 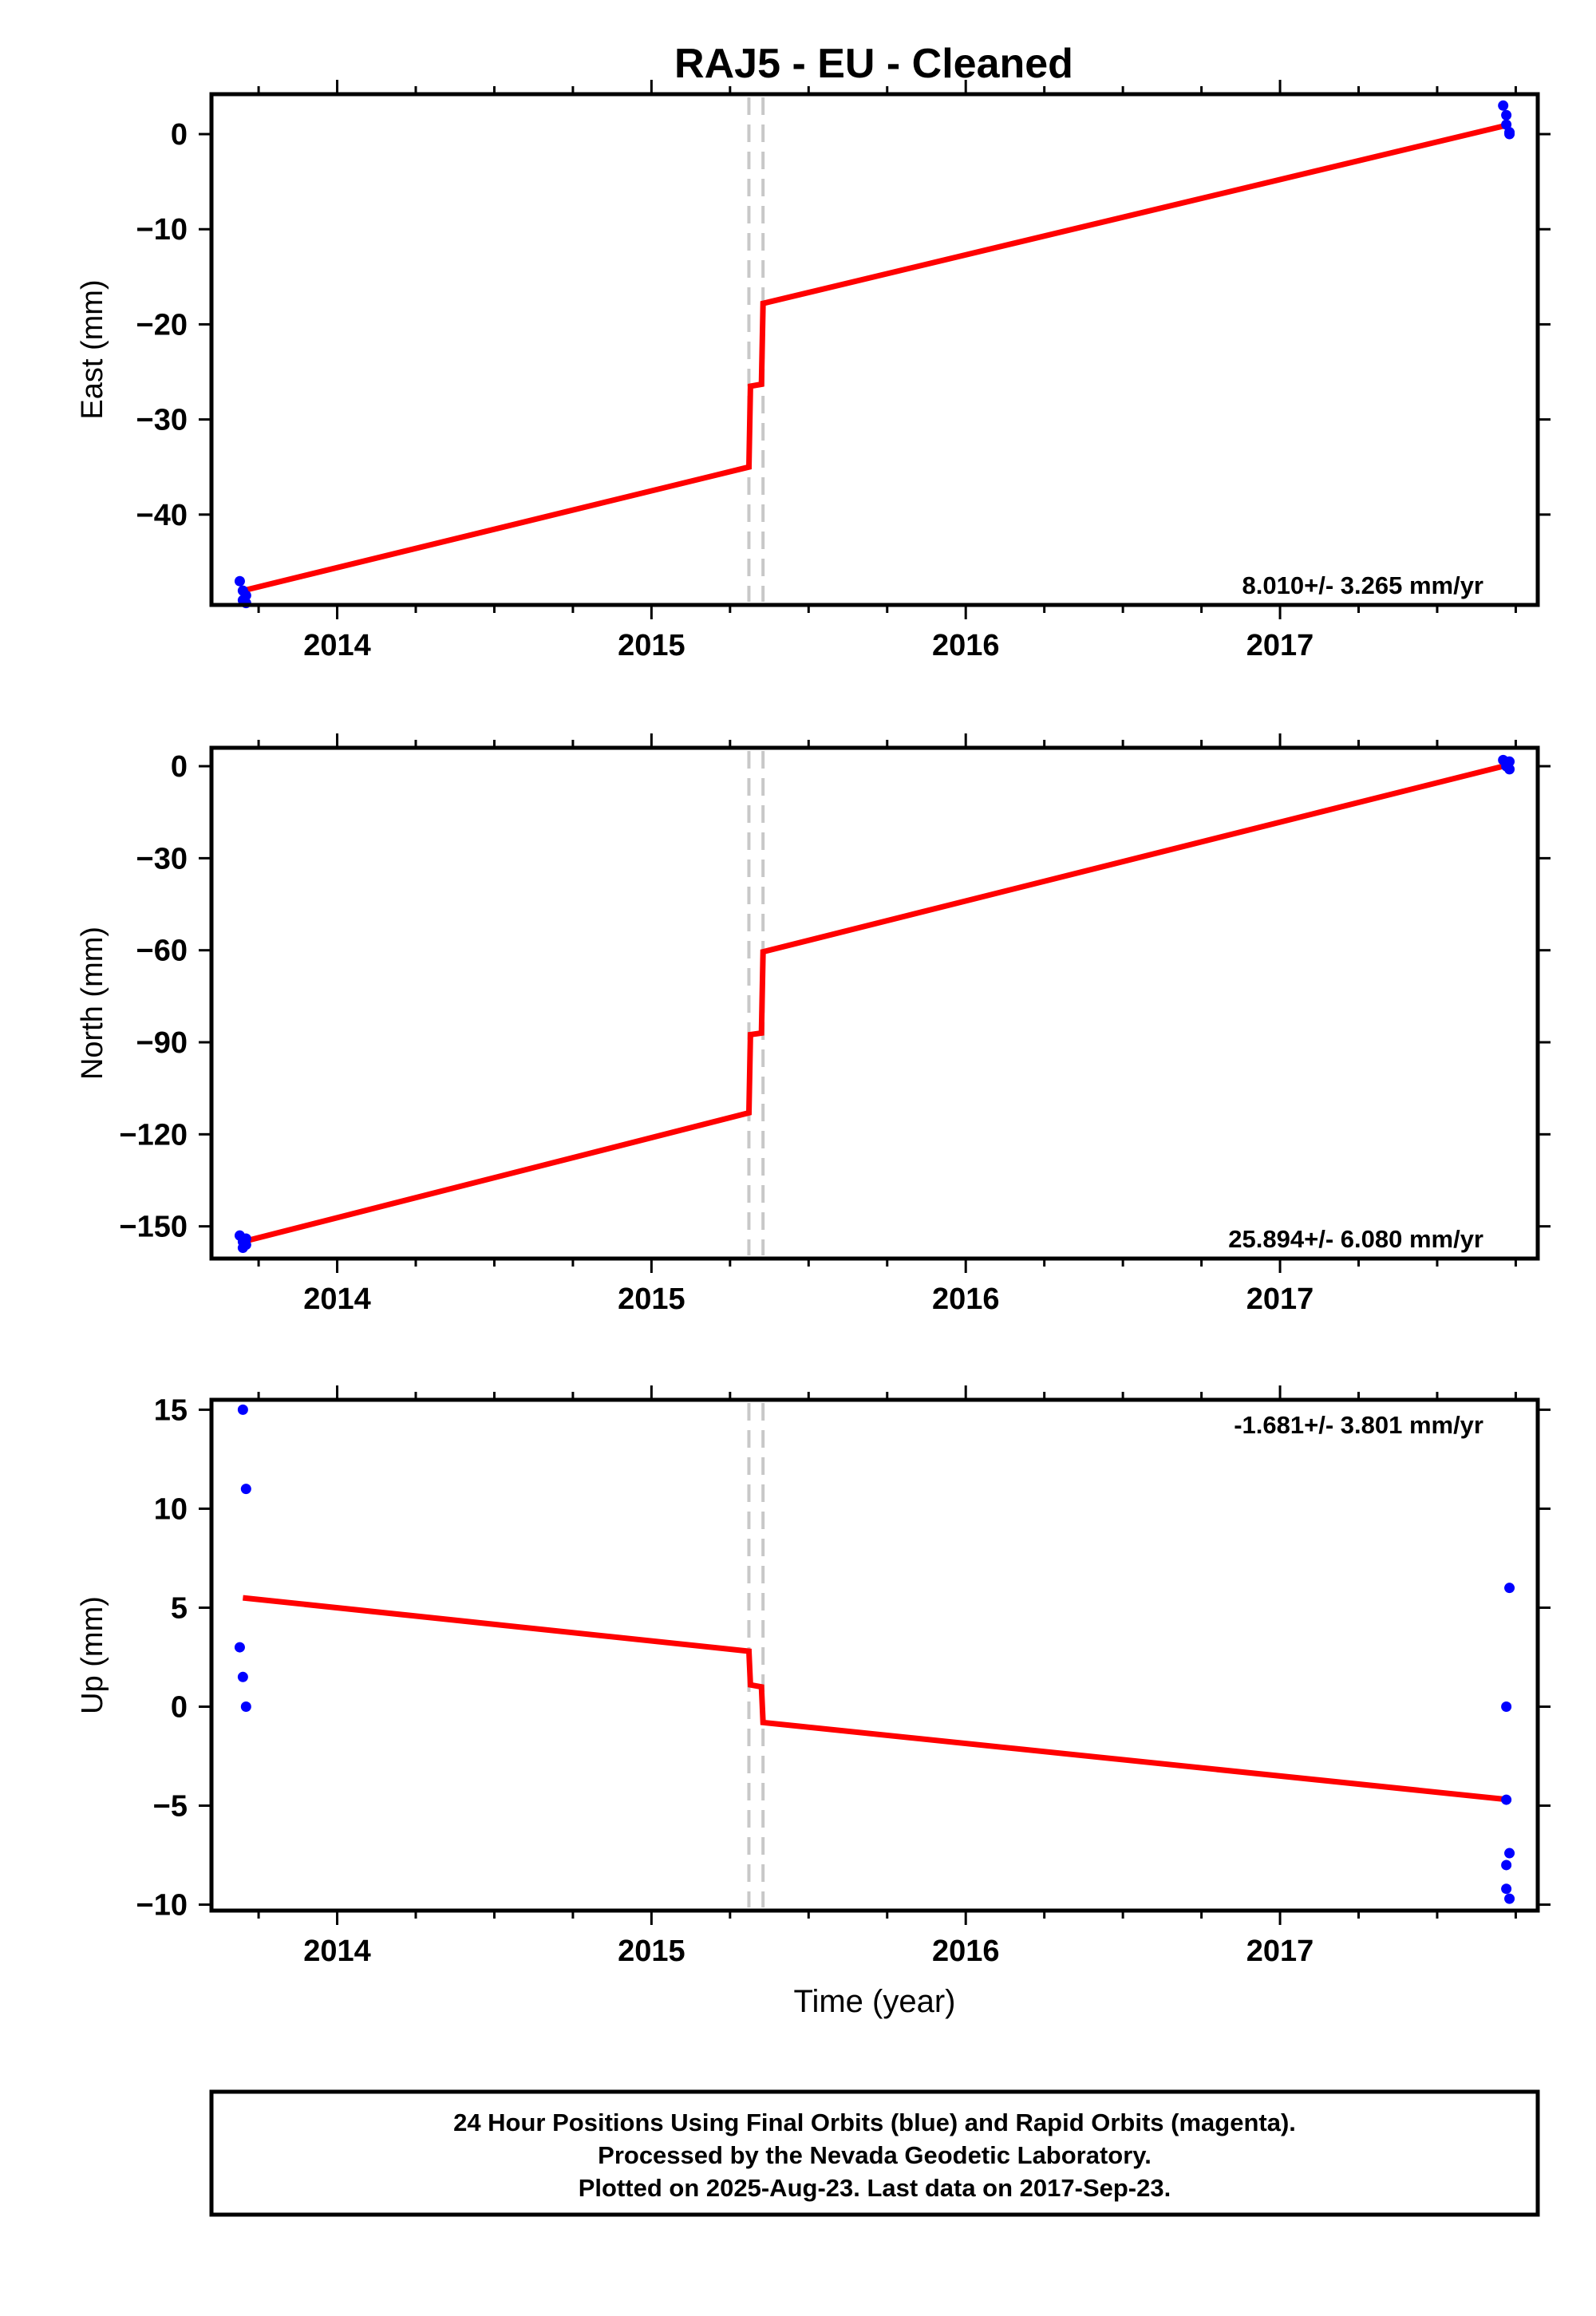 What do you see at coordinates (876, 1699) in the screenshot?
I see `up-model-line` at bounding box center [876, 1699].